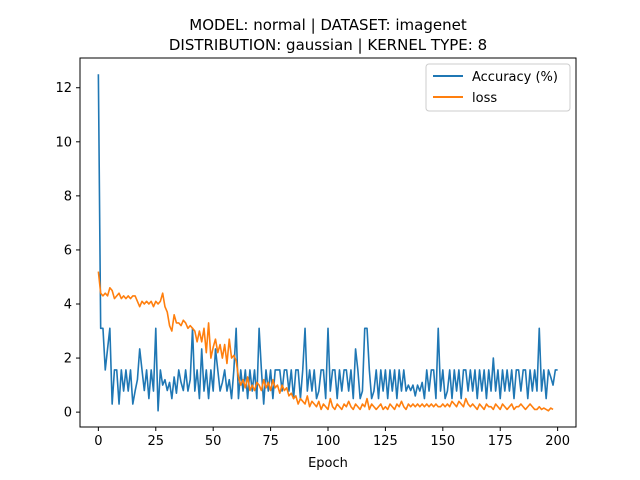 The image size is (640, 480). I want to click on y-tick-label: 2, so click(68, 359).